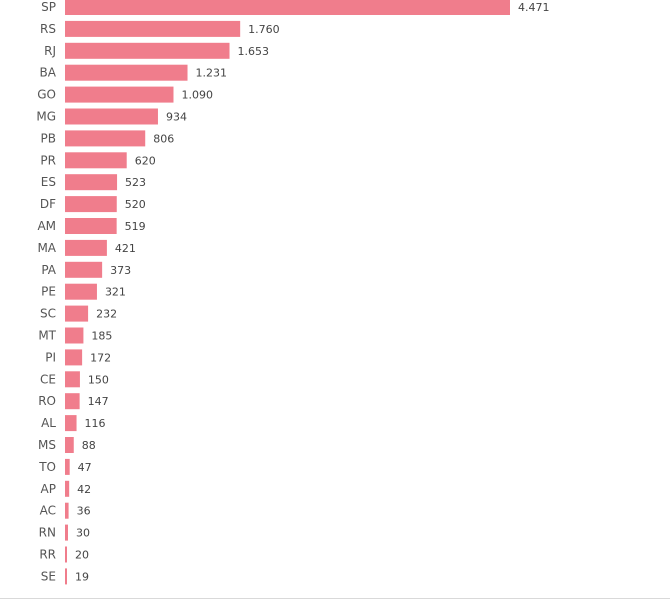 The image size is (670, 603). What do you see at coordinates (66, 576) in the screenshot?
I see `bar-se` at bounding box center [66, 576].